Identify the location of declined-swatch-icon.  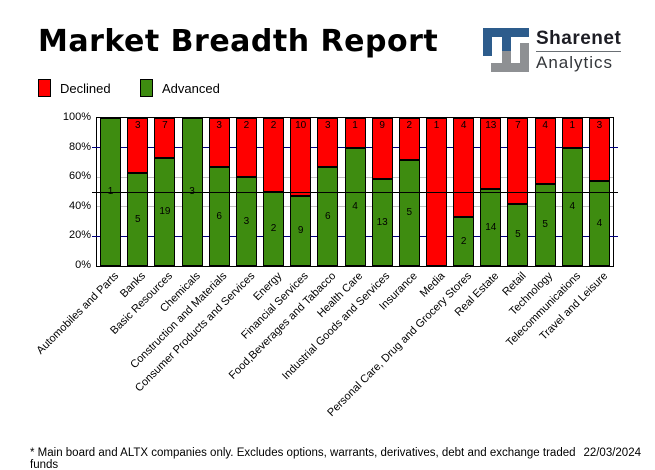
(44, 88).